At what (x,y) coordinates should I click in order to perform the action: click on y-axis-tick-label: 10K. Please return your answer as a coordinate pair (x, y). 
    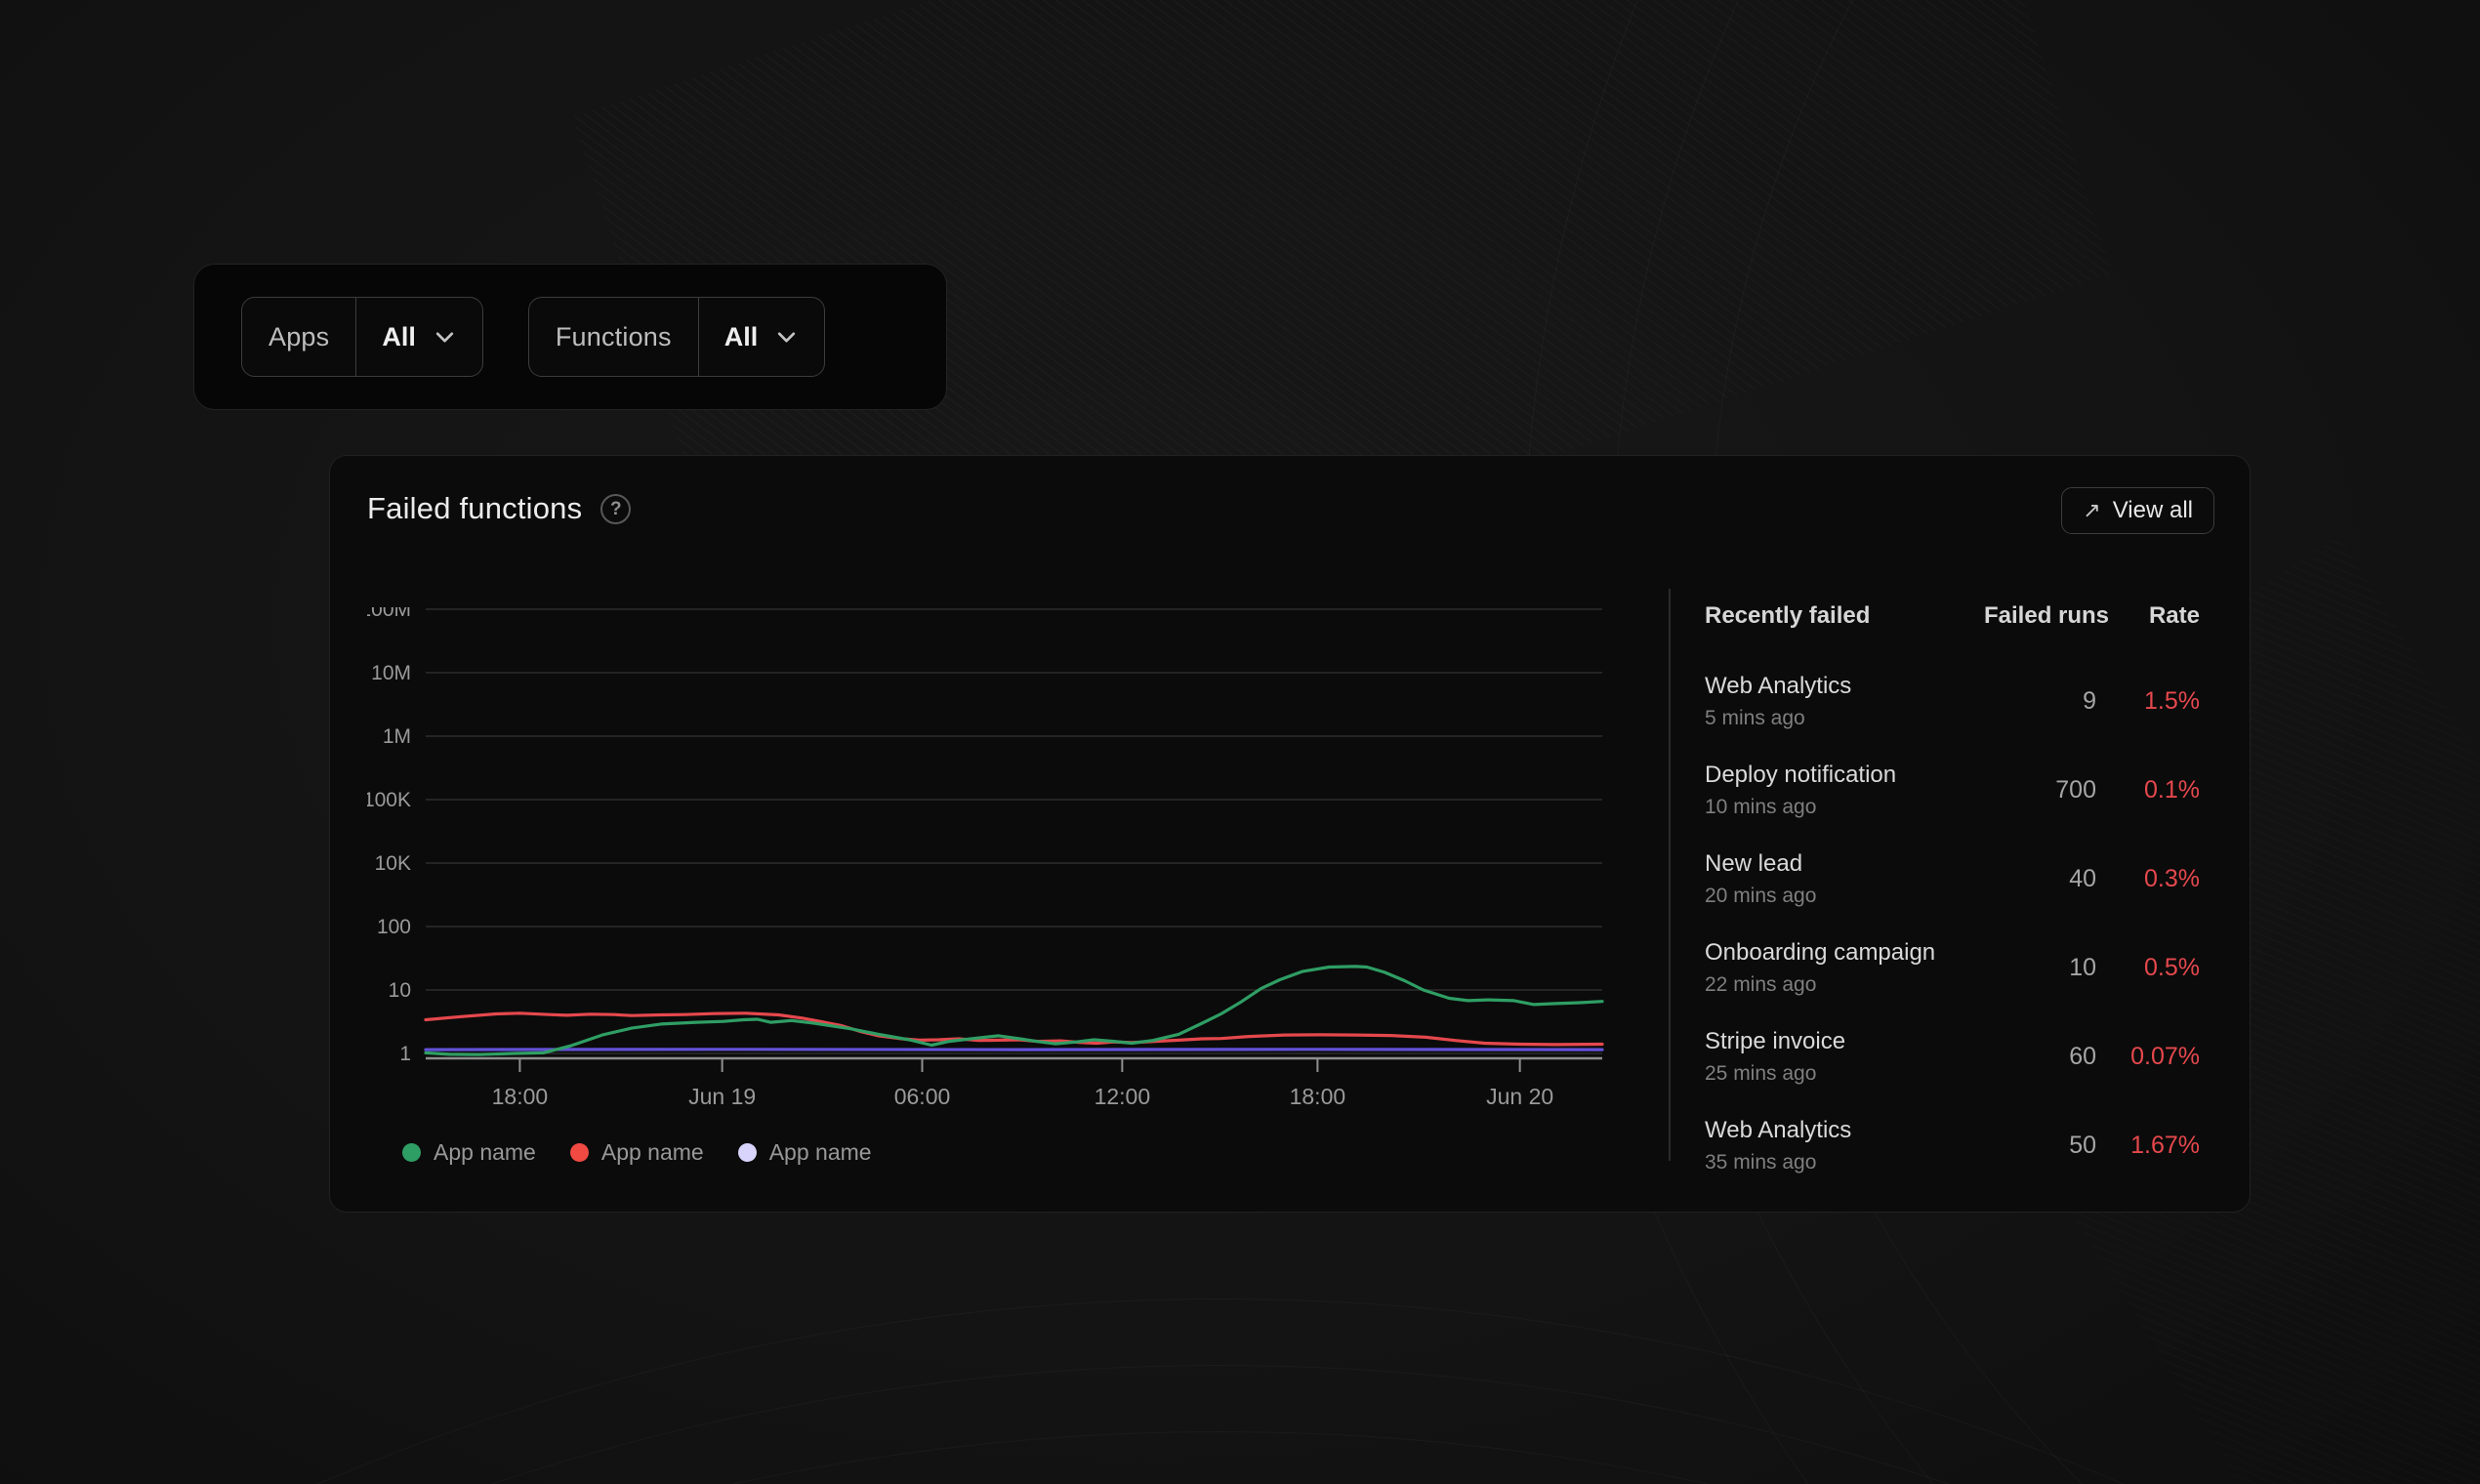
    Looking at the image, I should click on (393, 863).